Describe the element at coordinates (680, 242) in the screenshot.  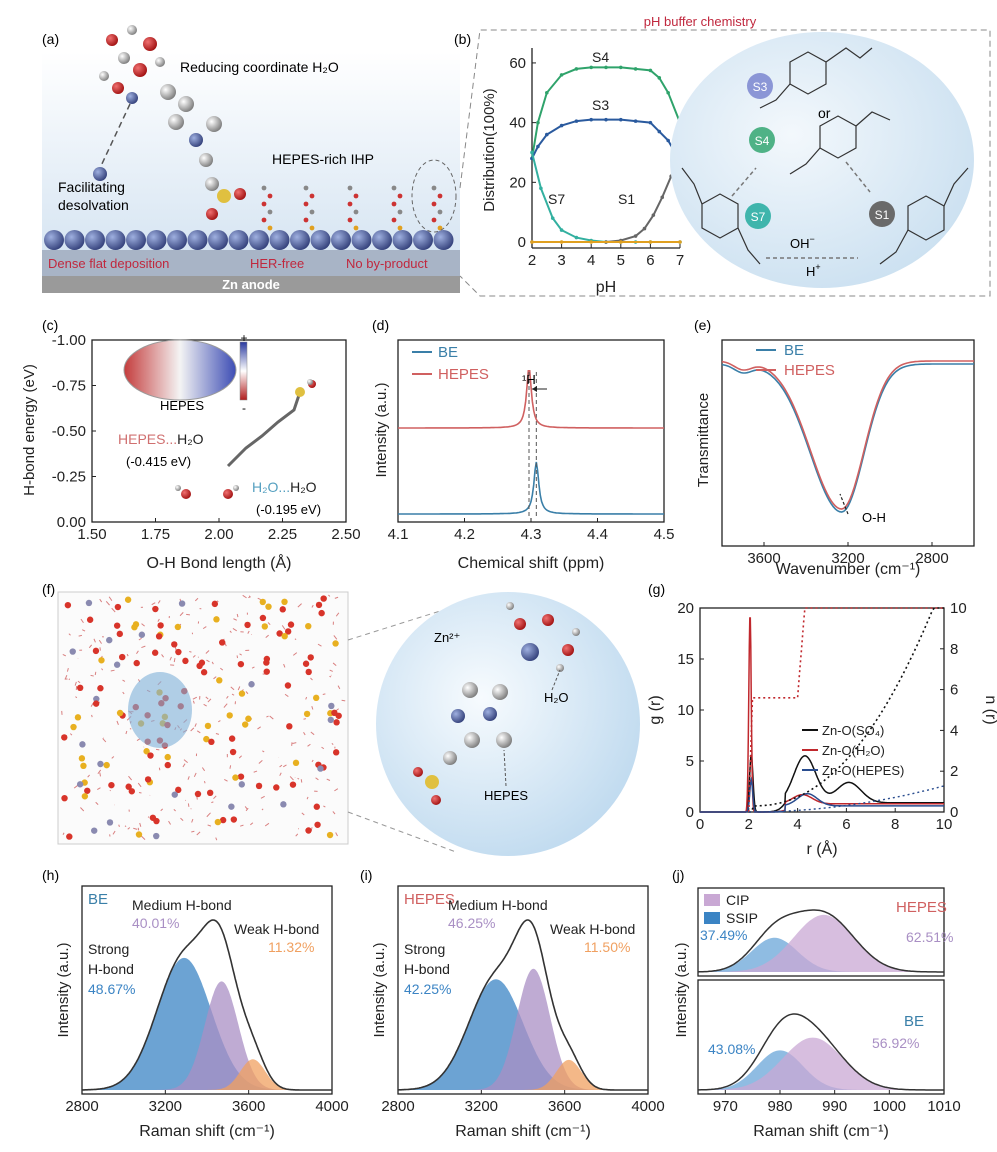
I see `point-baseline` at that location.